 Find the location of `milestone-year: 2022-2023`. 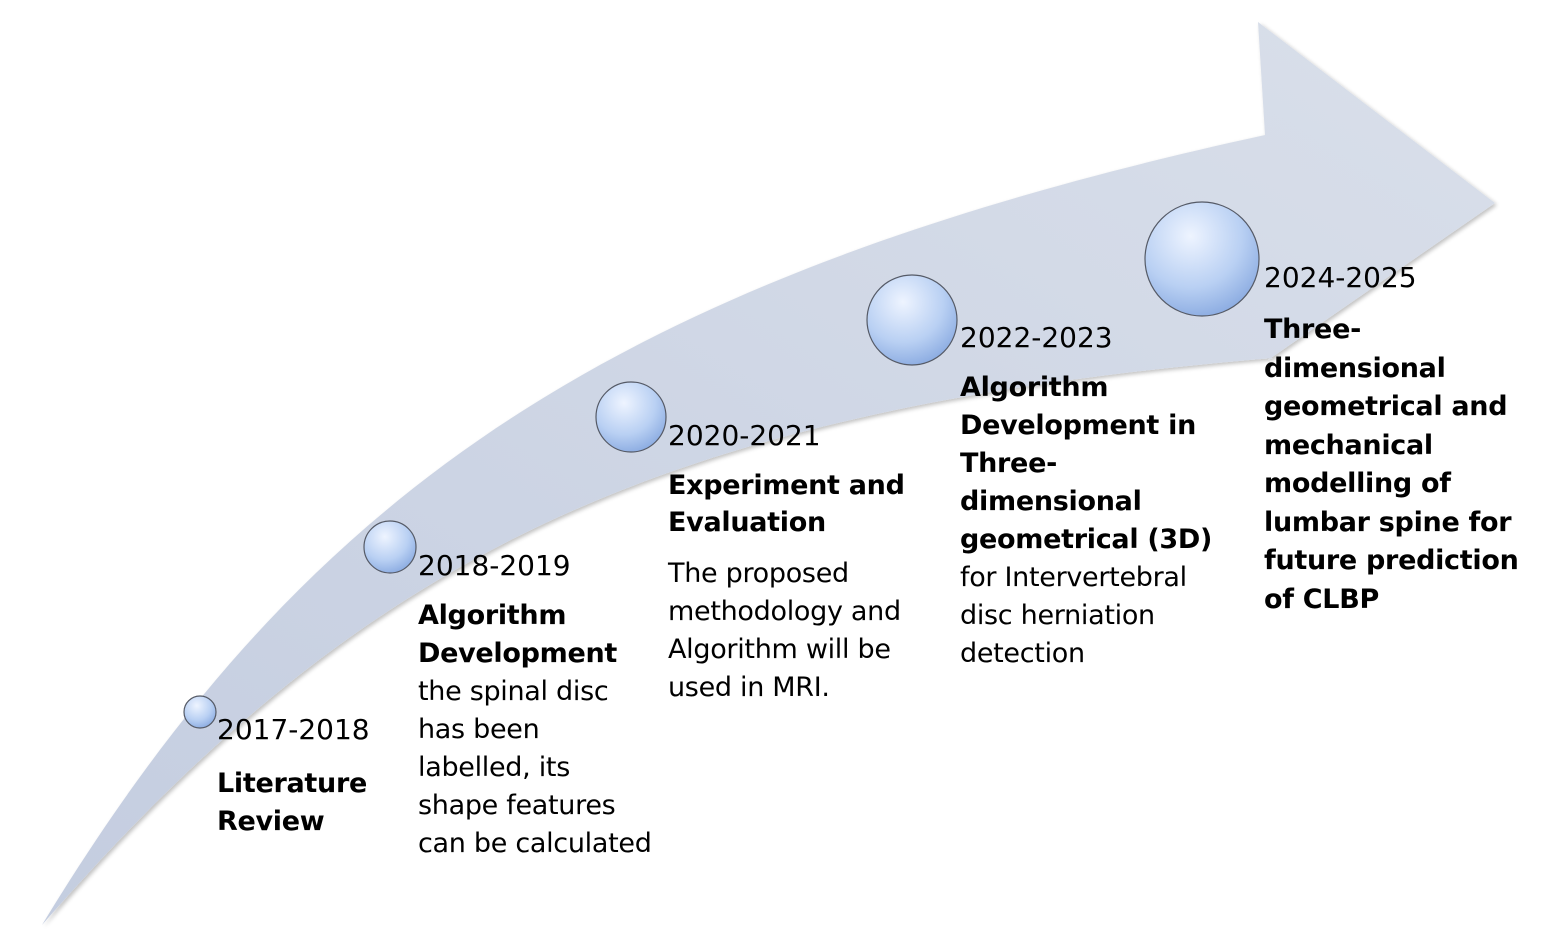

milestone-year: 2022-2023 is located at coordinates (1036, 337).